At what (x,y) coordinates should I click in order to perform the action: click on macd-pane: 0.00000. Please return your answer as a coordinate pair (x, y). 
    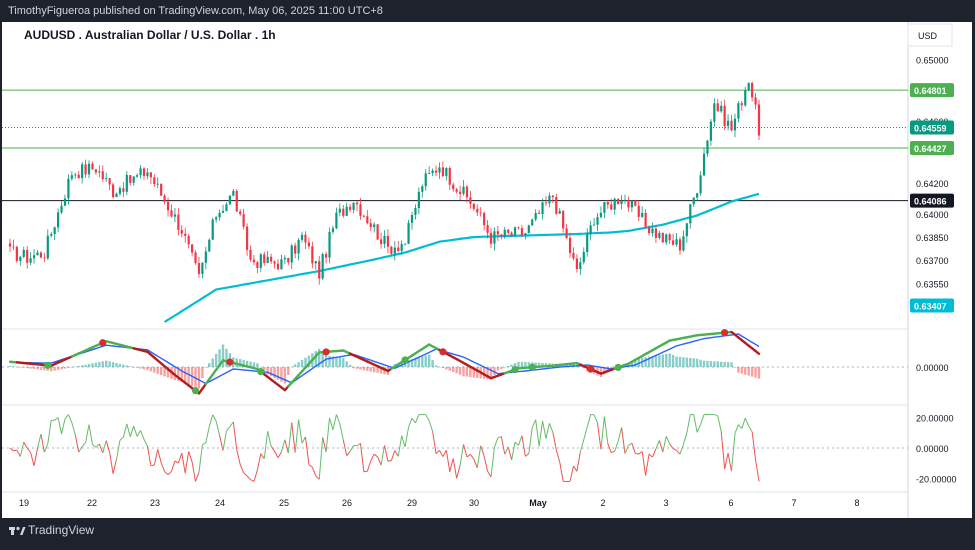
    Looking at the image, I should click on (475, 361).